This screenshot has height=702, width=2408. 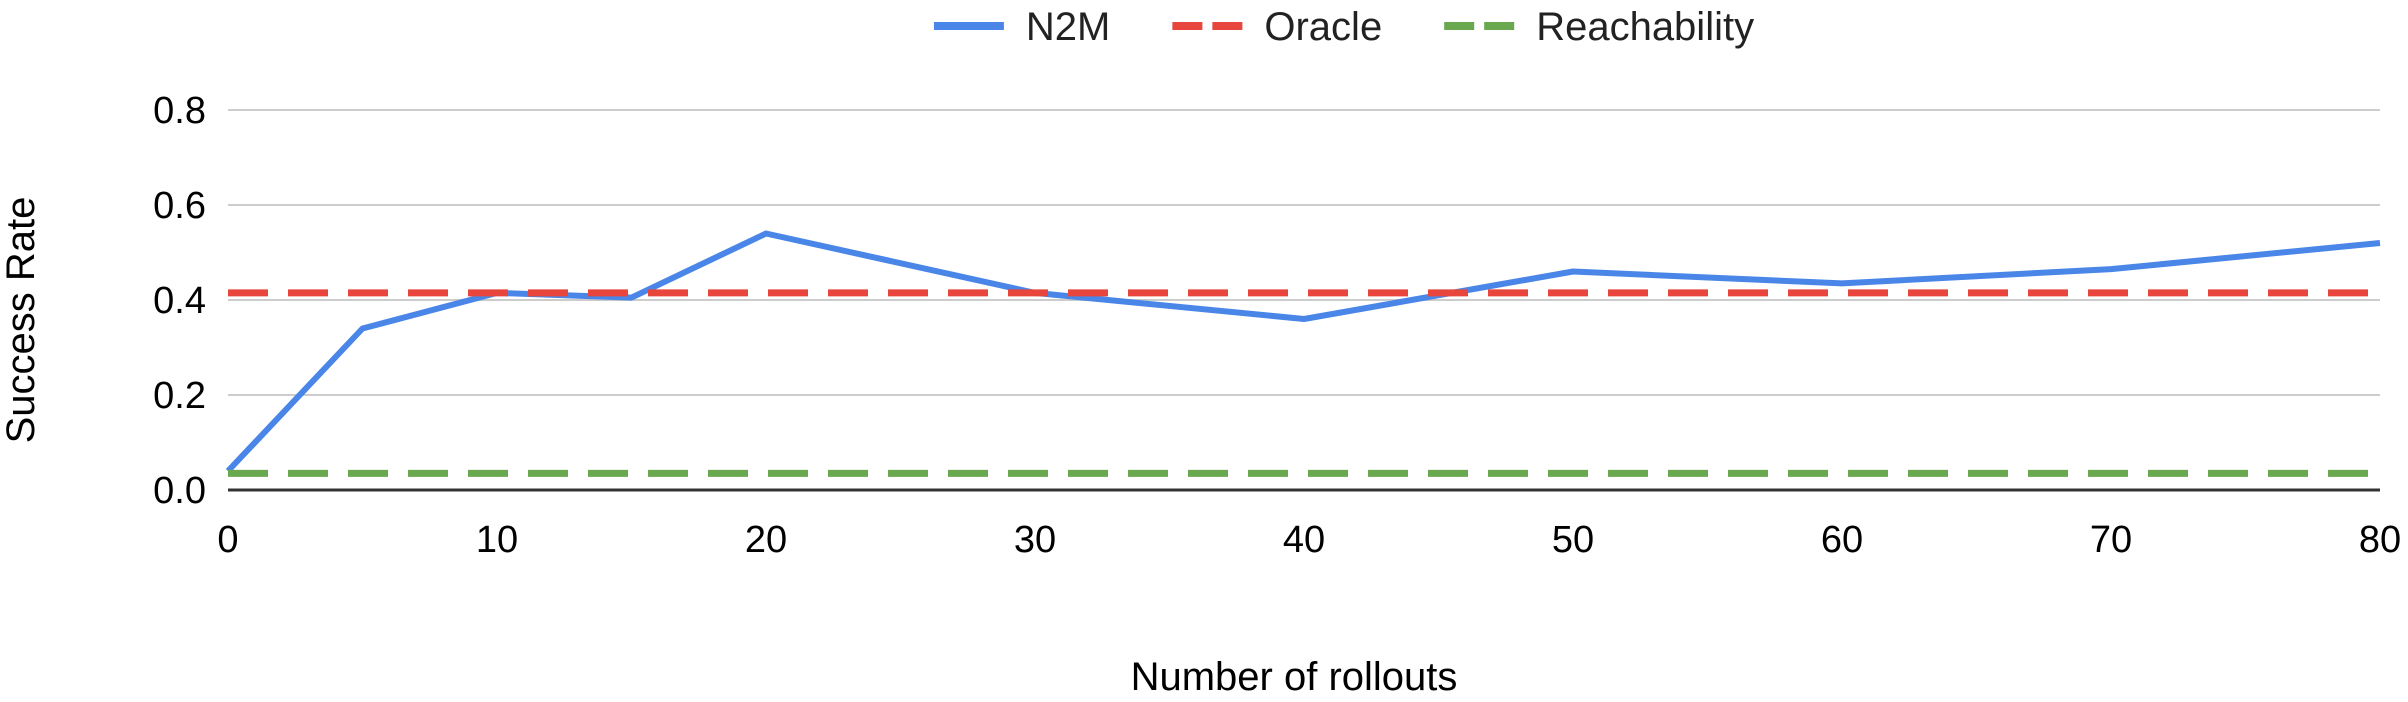 What do you see at coordinates (179, 396) in the screenshot?
I see `y-tick-label: 0.2` at bounding box center [179, 396].